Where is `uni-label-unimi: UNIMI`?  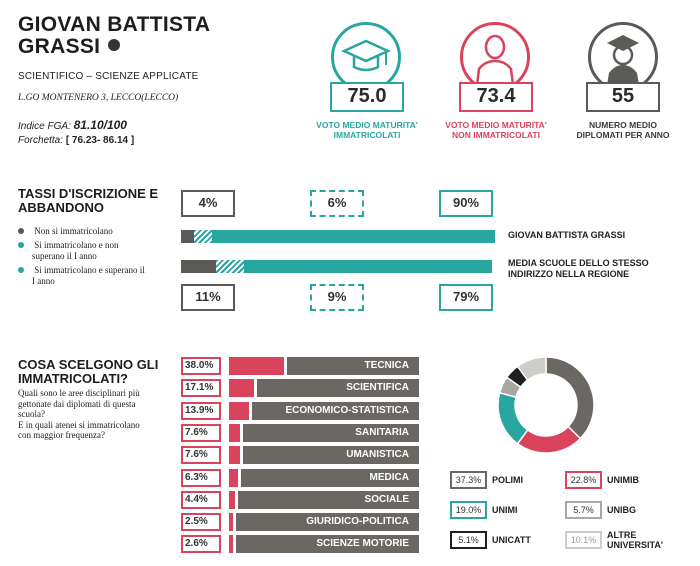
uni-label-unimi: UNIMI is located at coordinates (505, 510).